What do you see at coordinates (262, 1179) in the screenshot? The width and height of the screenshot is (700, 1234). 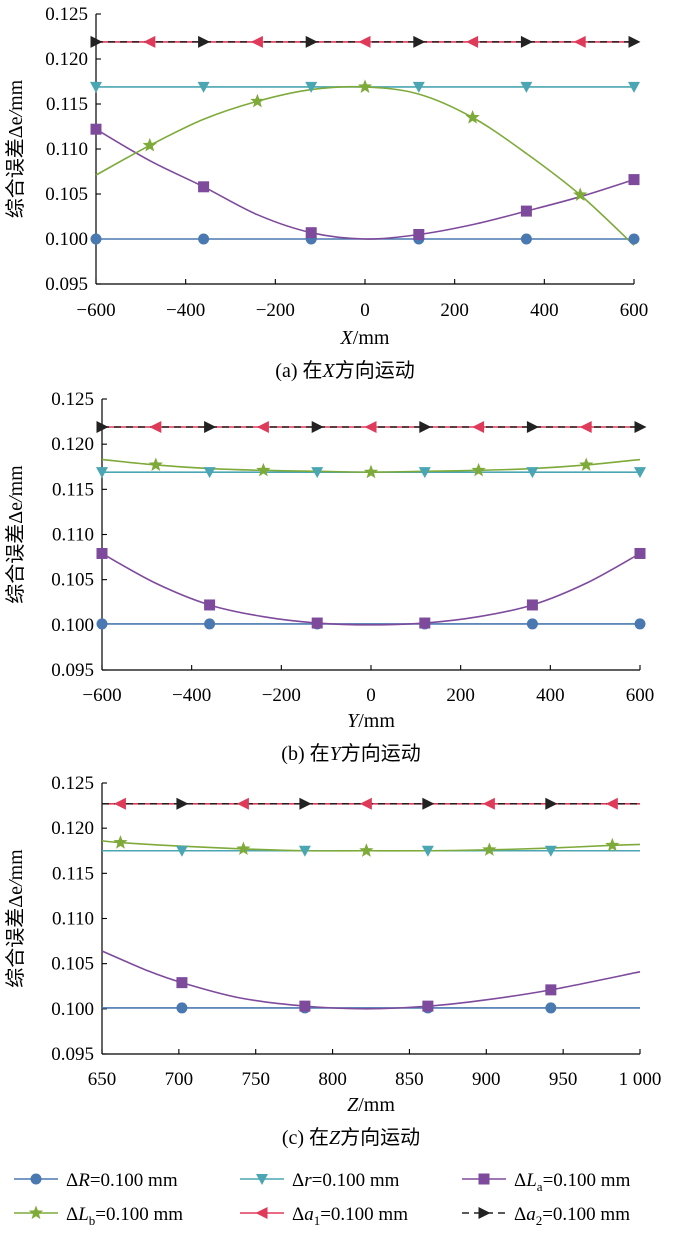 I see `legend-marker-dr` at bounding box center [262, 1179].